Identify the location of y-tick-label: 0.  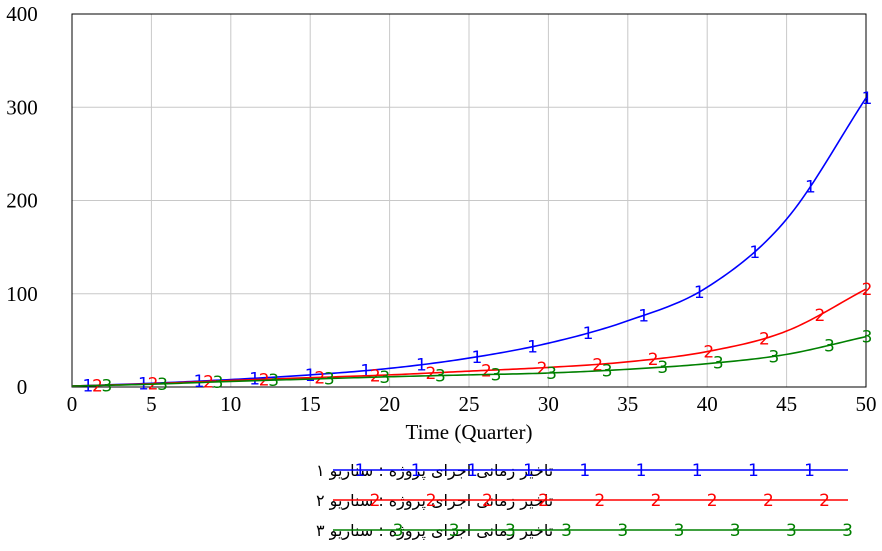
(22, 387).